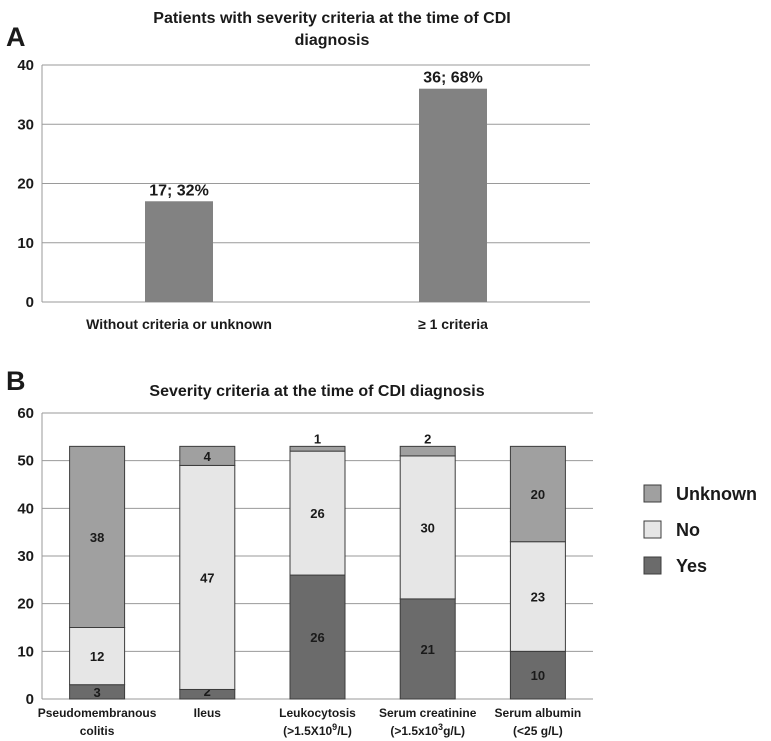  Describe the element at coordinates (414, 731) in the screenshot. I see `panel-b-category-sublabel-text: (>1.5x10` at that location.